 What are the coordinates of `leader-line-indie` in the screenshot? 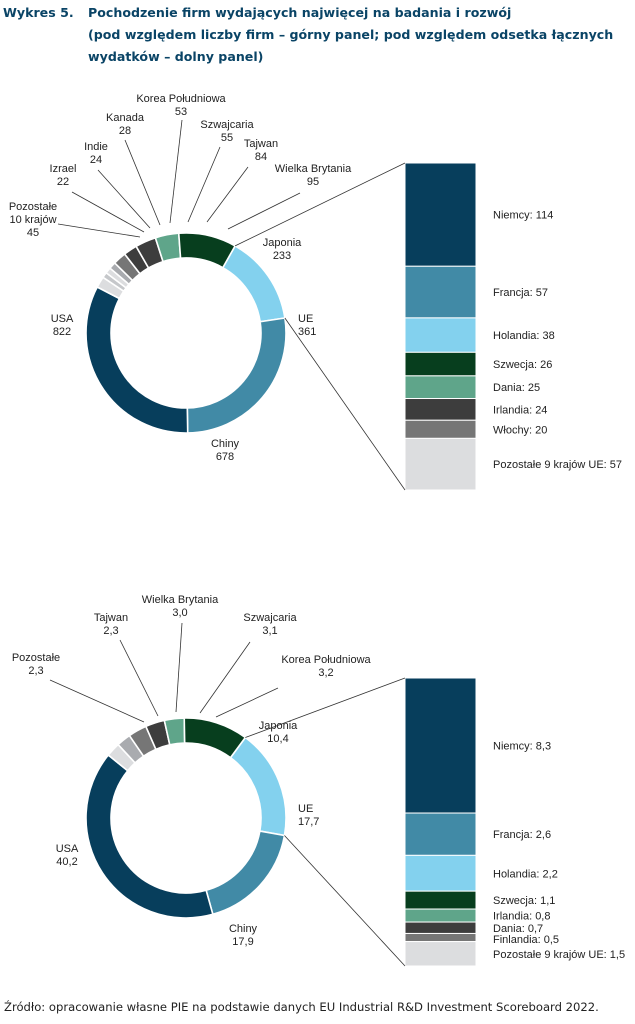 It's located at (124, 199).